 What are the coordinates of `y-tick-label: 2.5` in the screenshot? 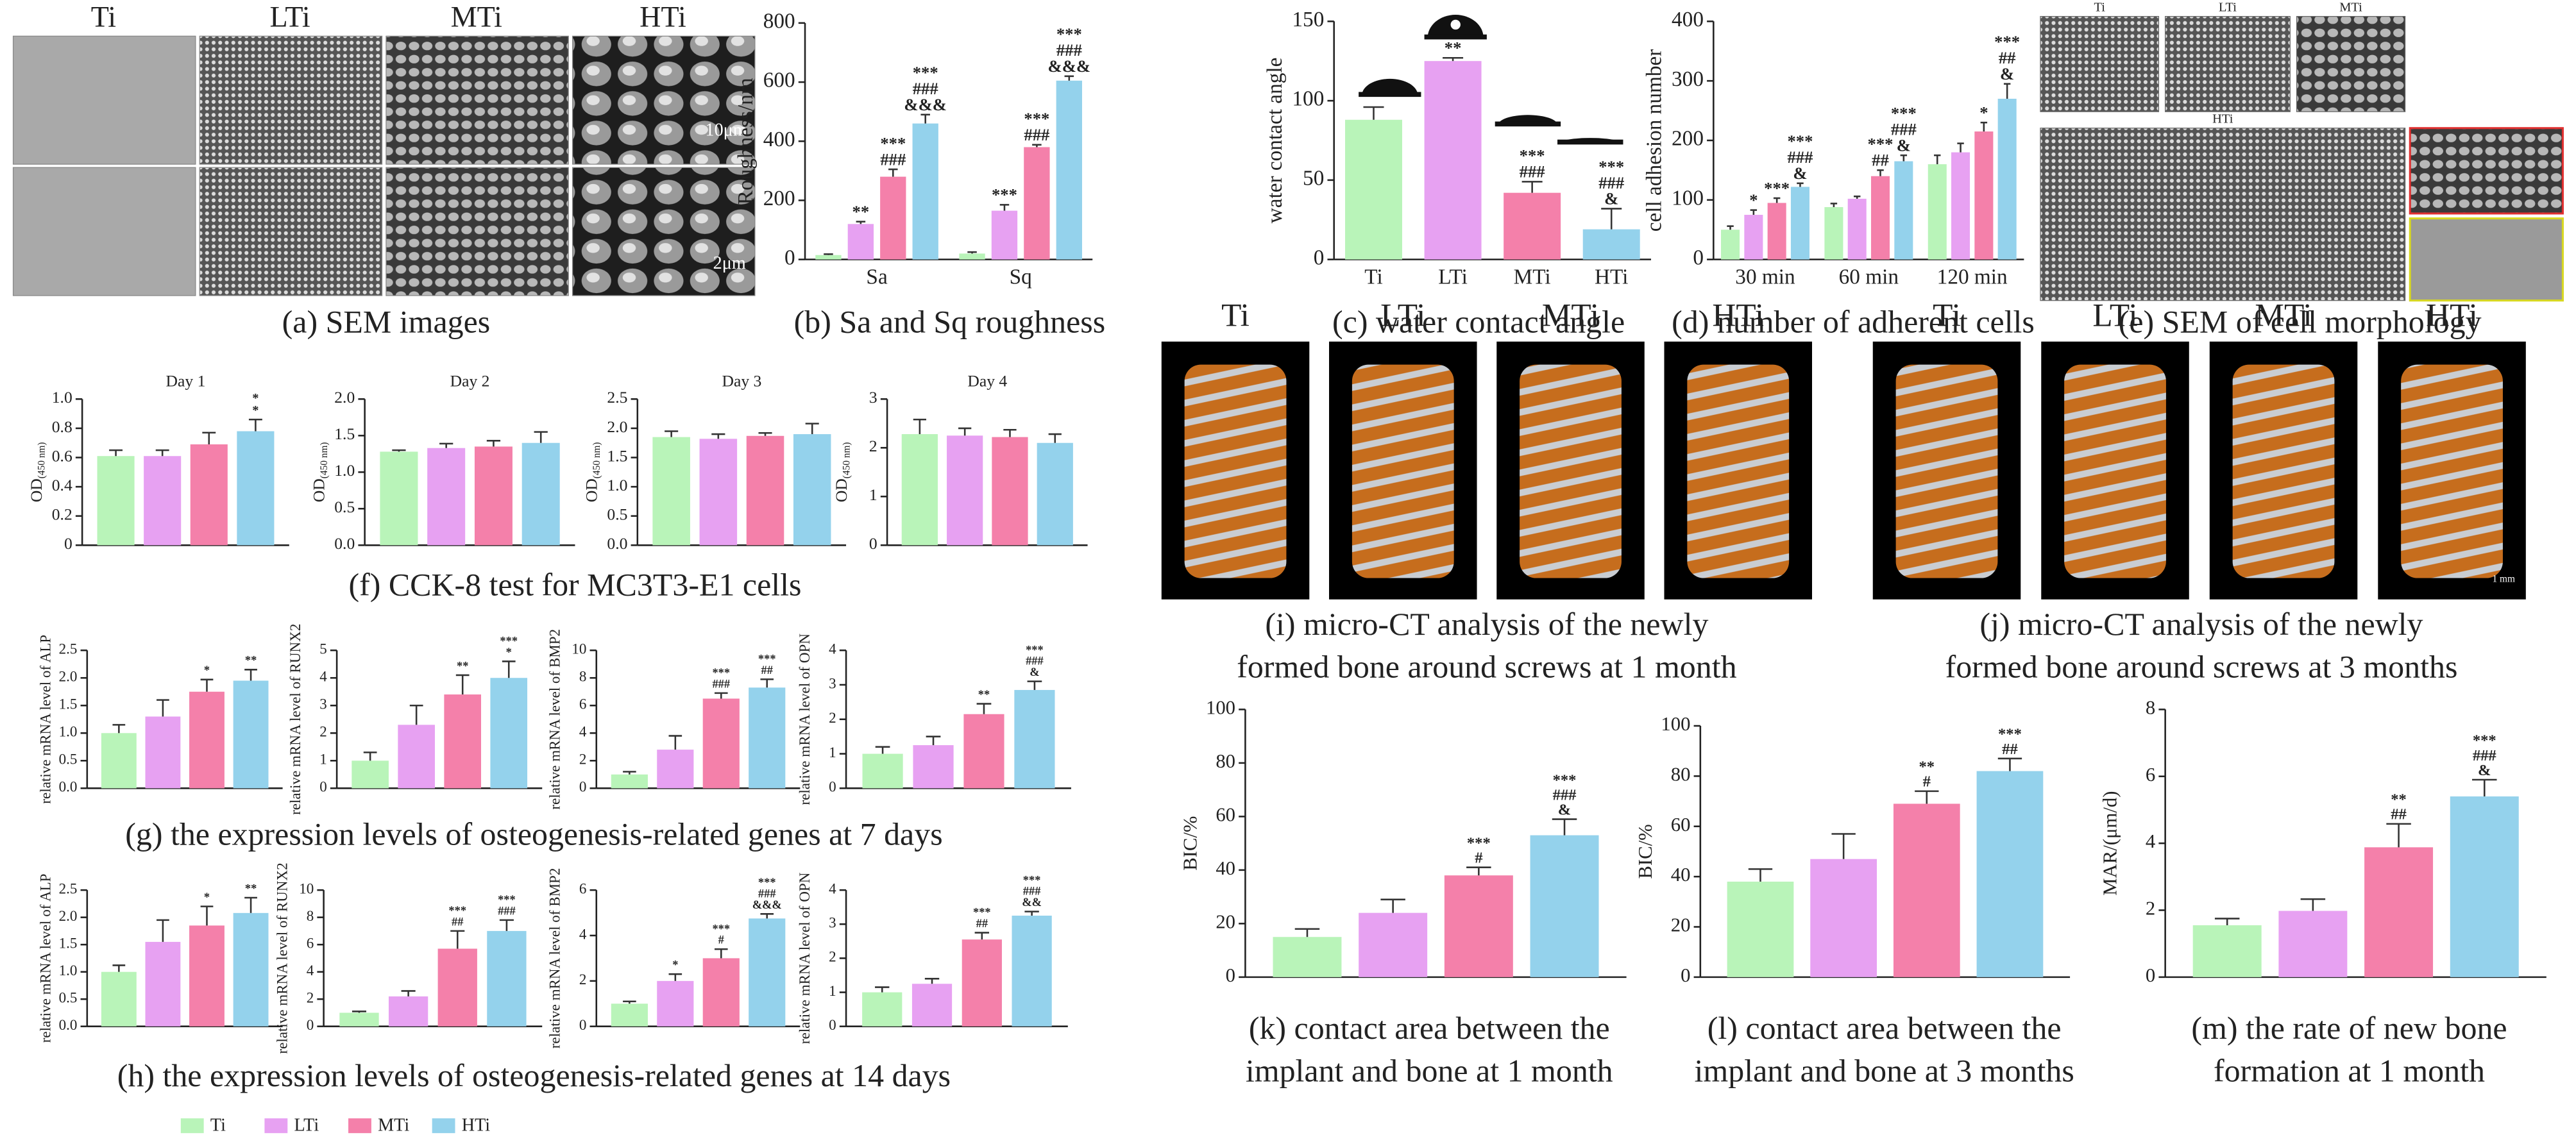 It's located at (68, 648).